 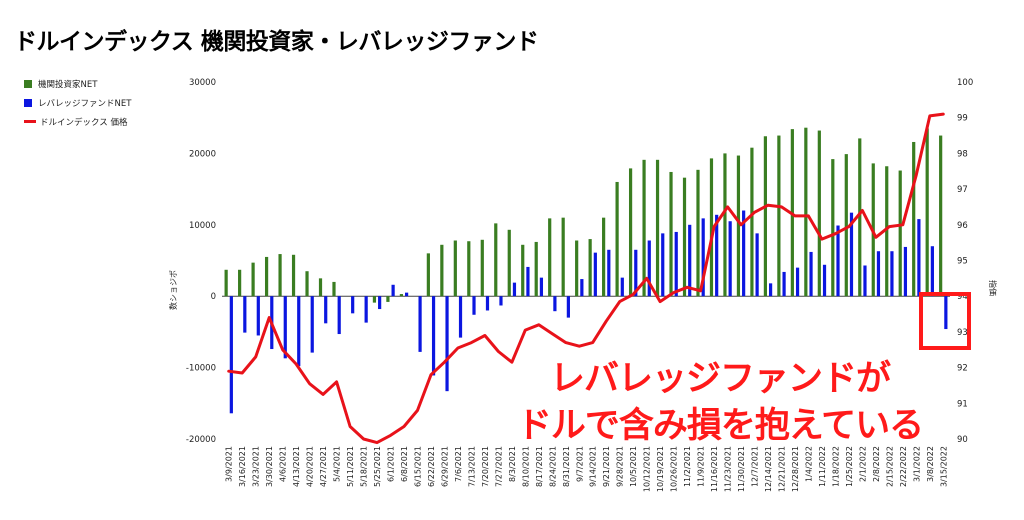 What do you see at coordinates (566, 466) in the screenshot?
I see `x-tick-label: 8/31/2021` at bounding box center [566, 466].